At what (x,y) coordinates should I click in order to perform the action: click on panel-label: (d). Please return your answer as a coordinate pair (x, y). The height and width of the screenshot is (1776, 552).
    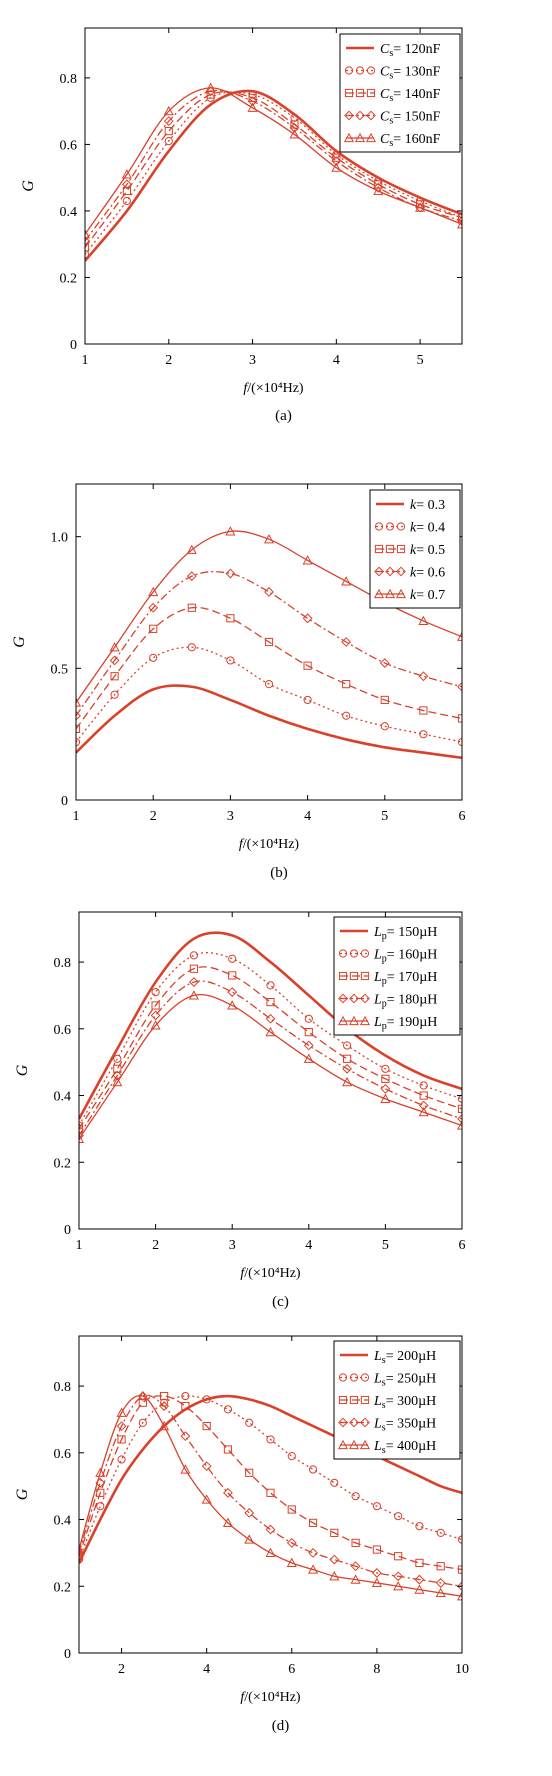
    Looking at the image, I should click on (281, 1726).